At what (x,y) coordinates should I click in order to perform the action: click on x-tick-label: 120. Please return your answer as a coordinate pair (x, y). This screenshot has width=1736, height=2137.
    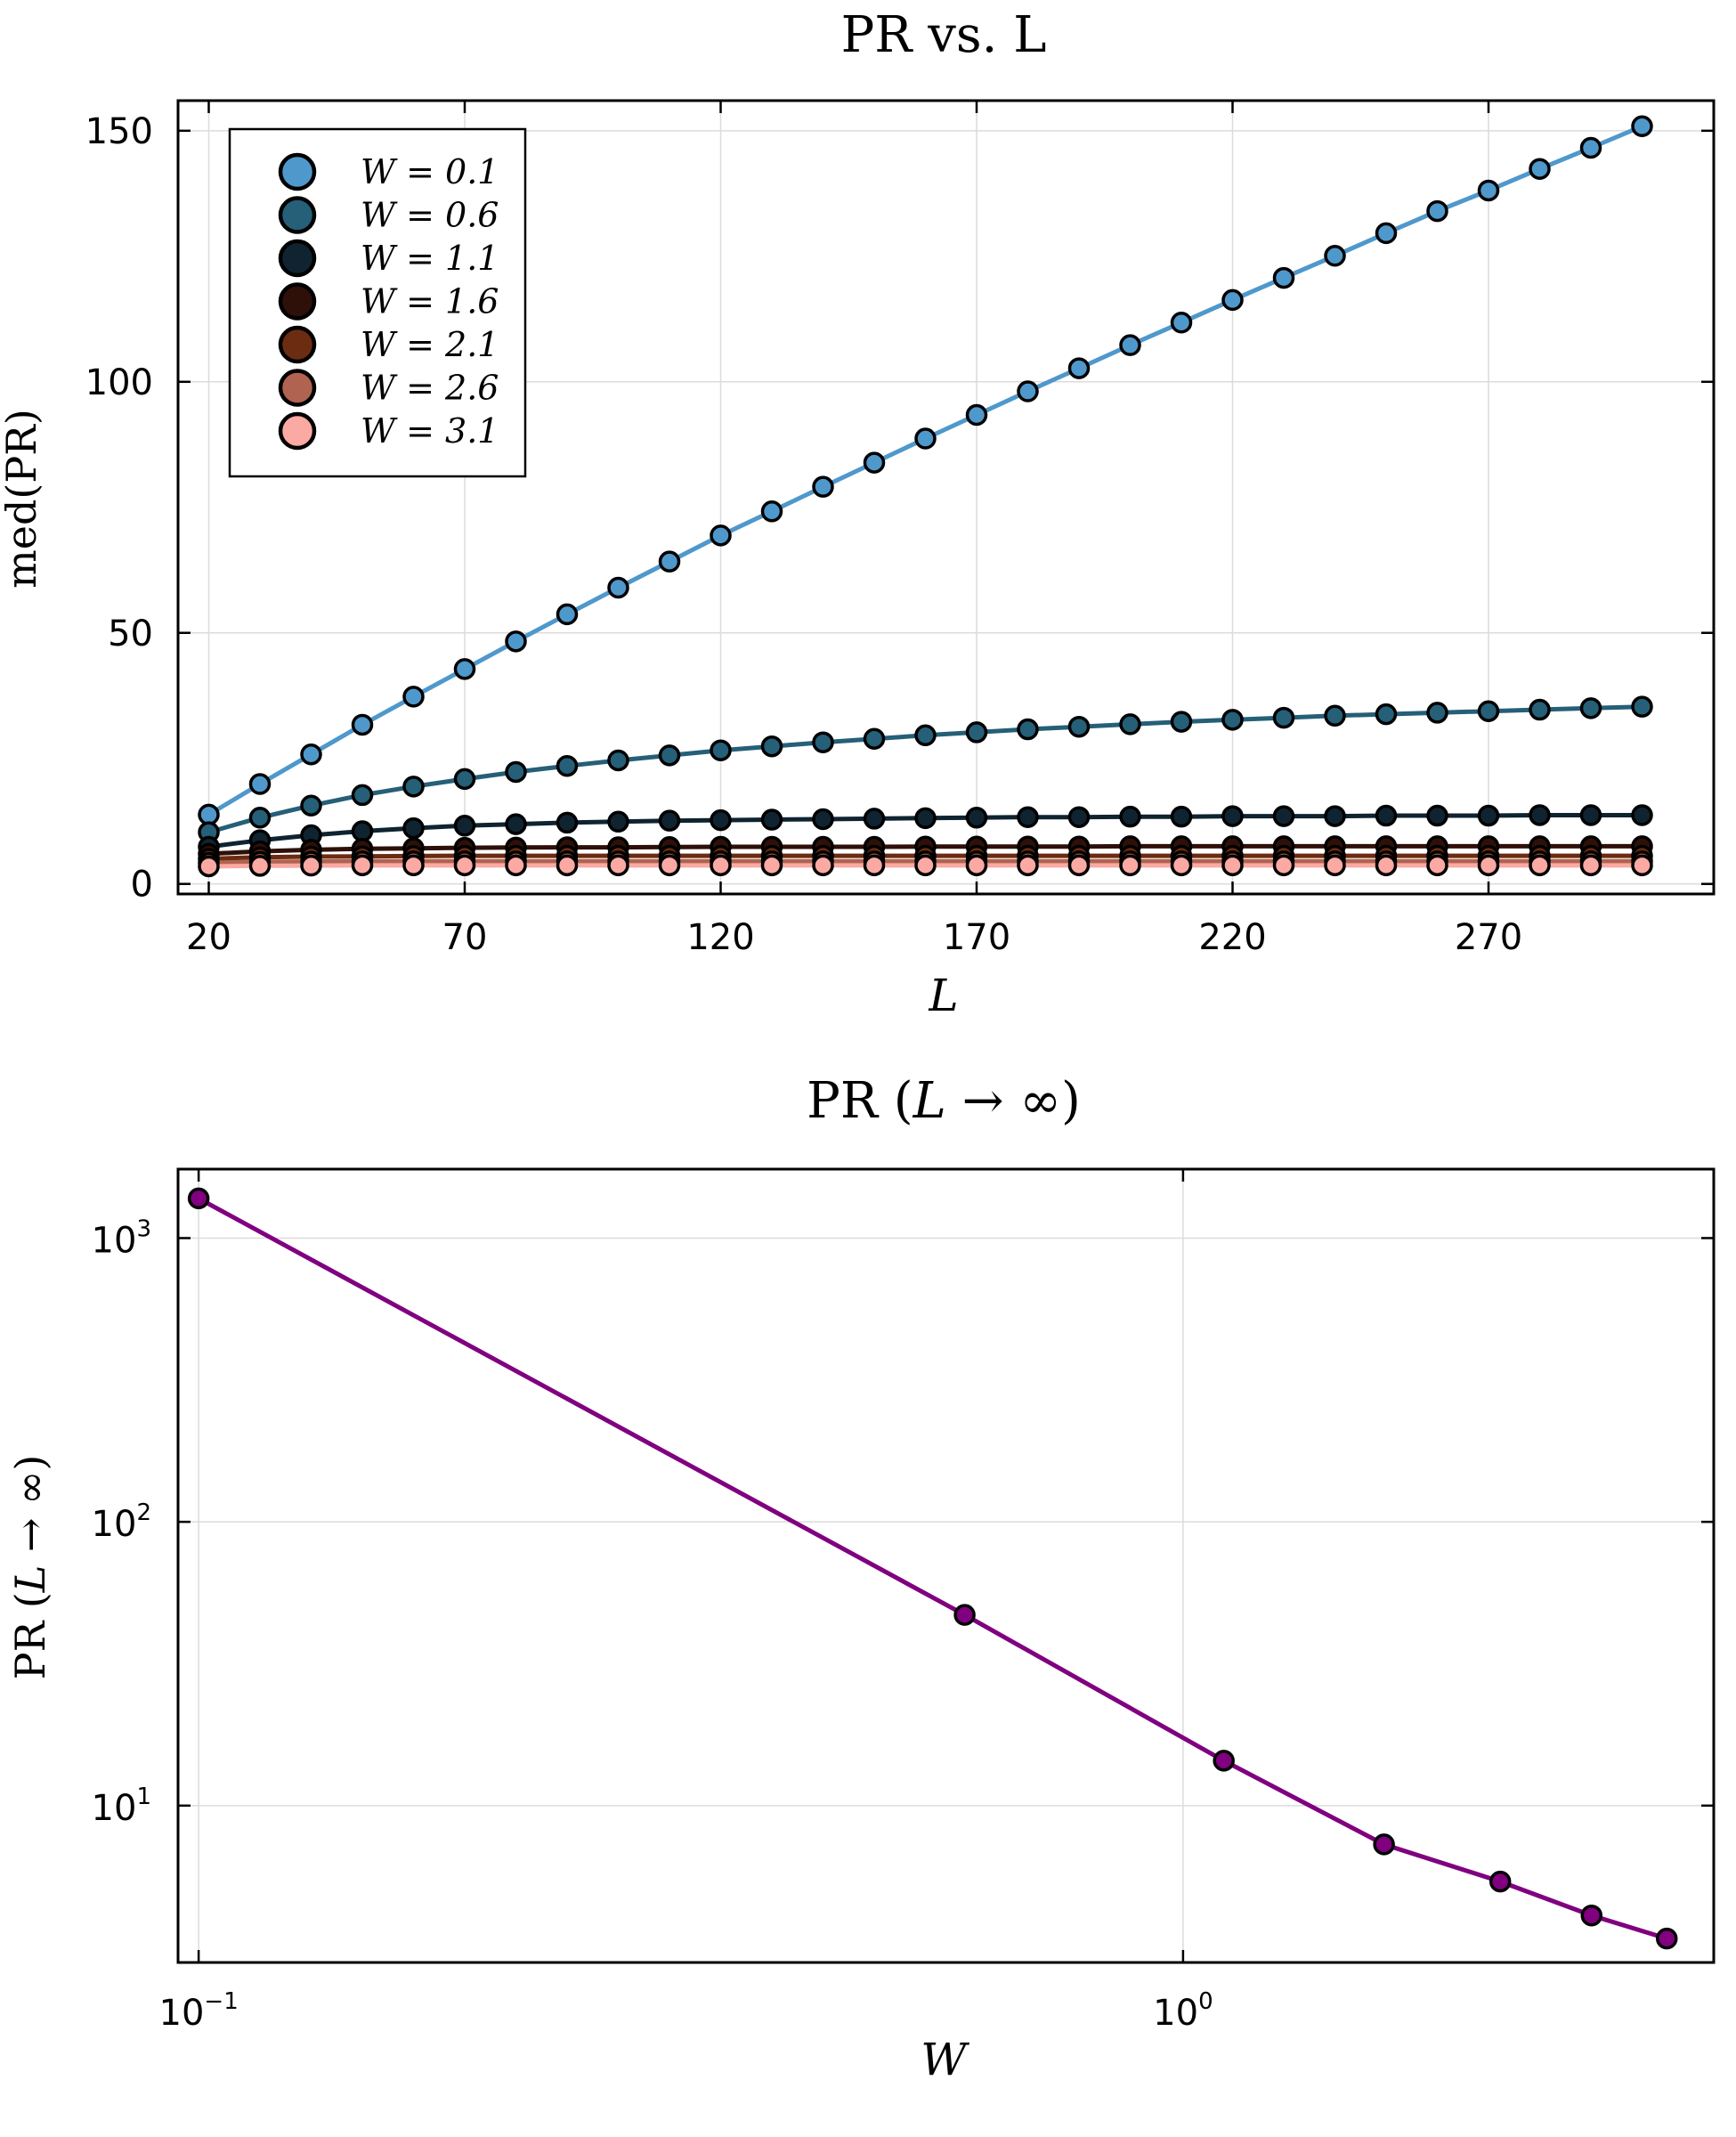
    Looking at the image, I should click on (720, 937).